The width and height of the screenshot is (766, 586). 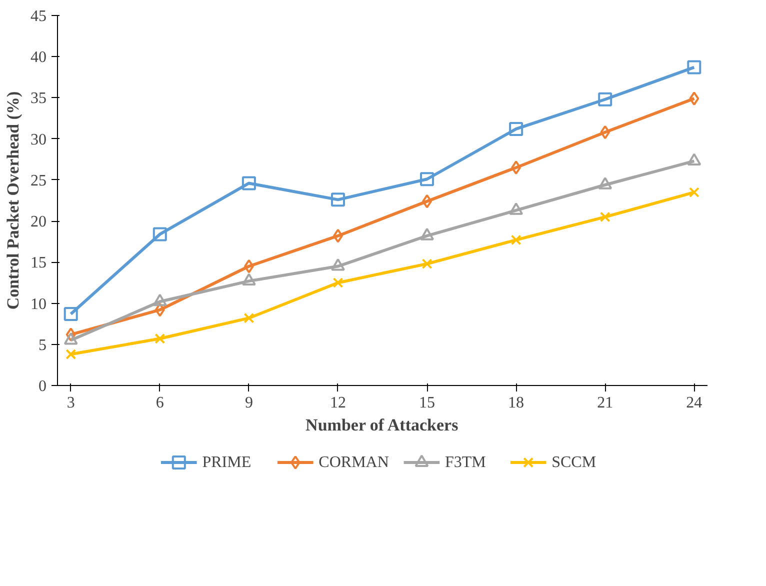 What do you see at coordinates (574, 462) in the screenshot?
I see `legend-label: SCCM` at bounding box center [574, 462].